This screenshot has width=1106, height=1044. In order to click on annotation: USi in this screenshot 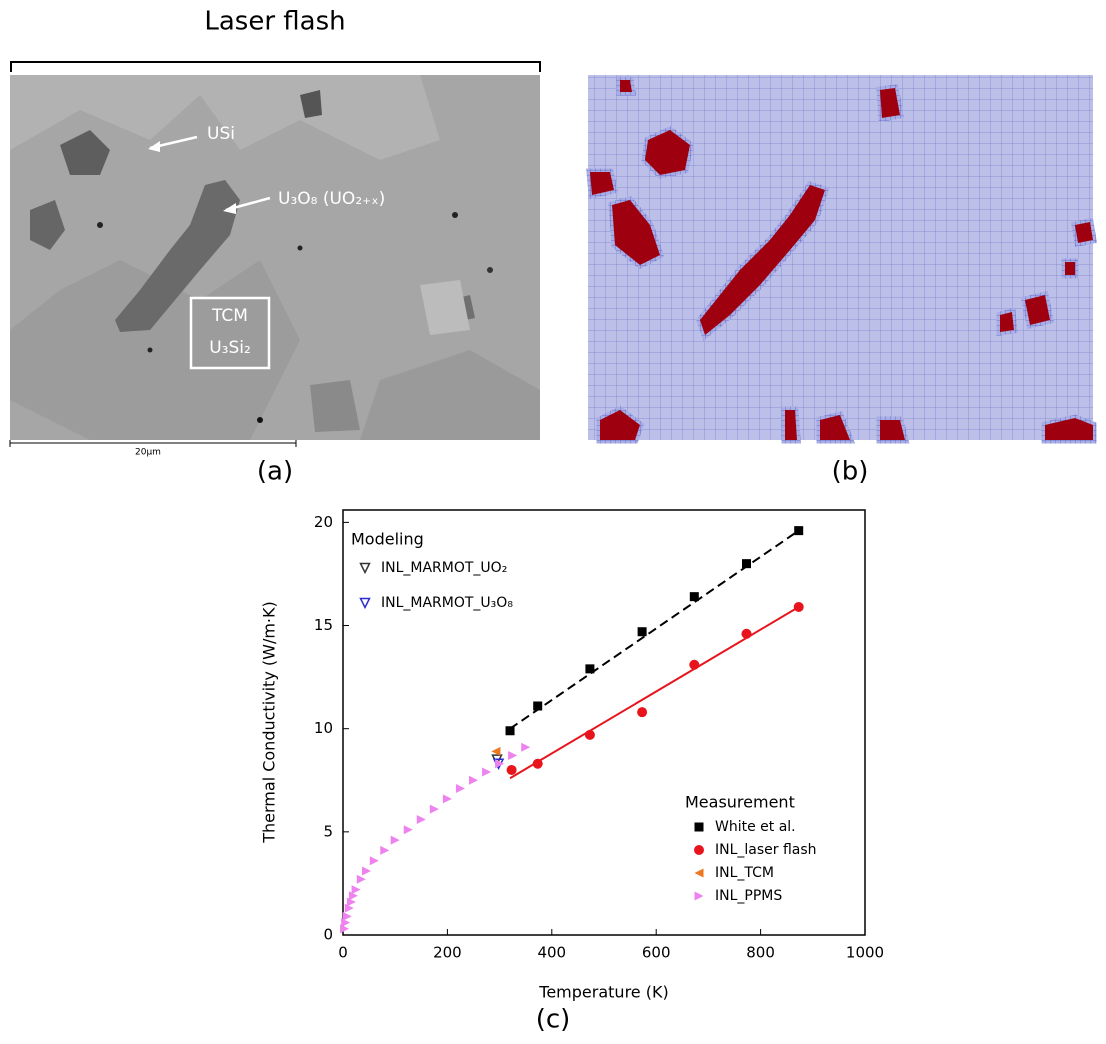, I will do `click(221, 134)`.